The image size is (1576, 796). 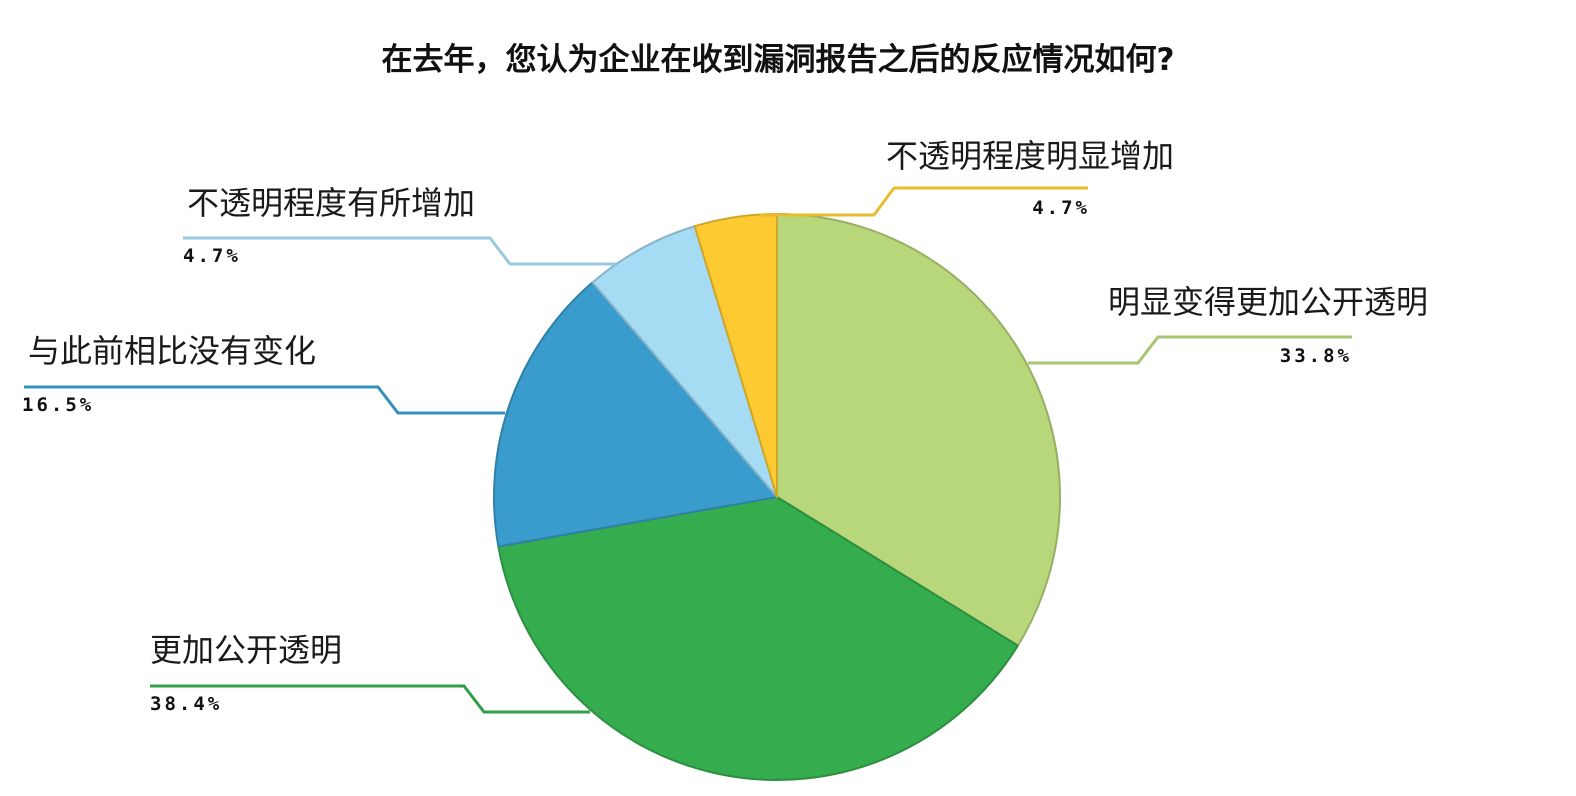 What do you see at coordinates (186, 704) in the screenshot?
I see `slice-value-label: 38.4%` at bounding box center [186, 704].